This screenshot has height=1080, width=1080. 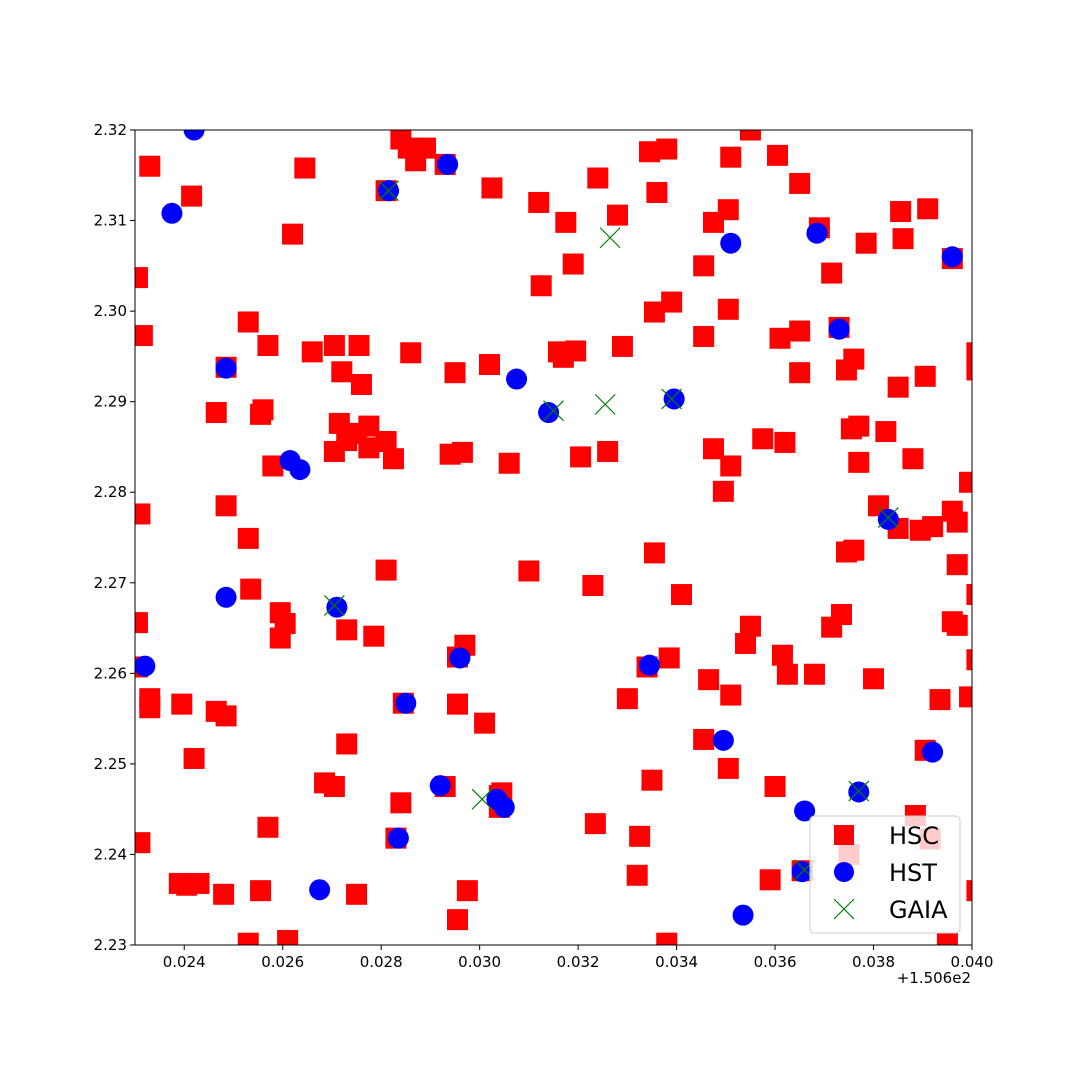 I want to click on y-tick-label: 2.31, so click(x=110, y=221).